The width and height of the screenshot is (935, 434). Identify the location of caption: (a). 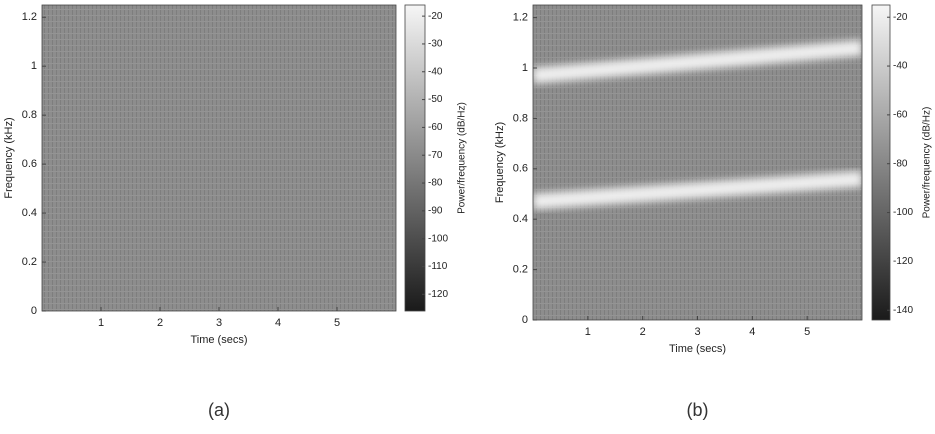
(219, 410).